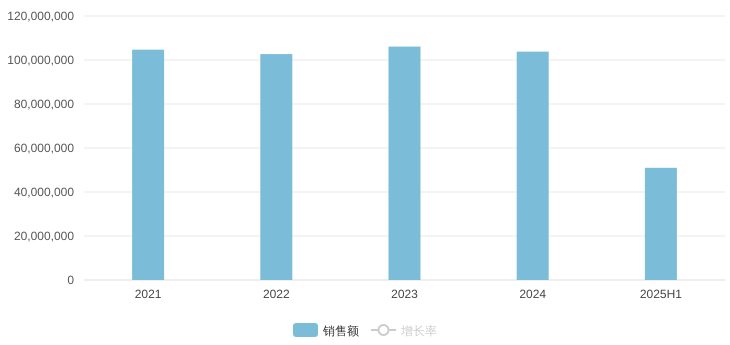 The image size is (730, 345). Describe the element at coordinates (661, 294) in the screenshot. I see `x-tick-label: 2025H1` at that location.